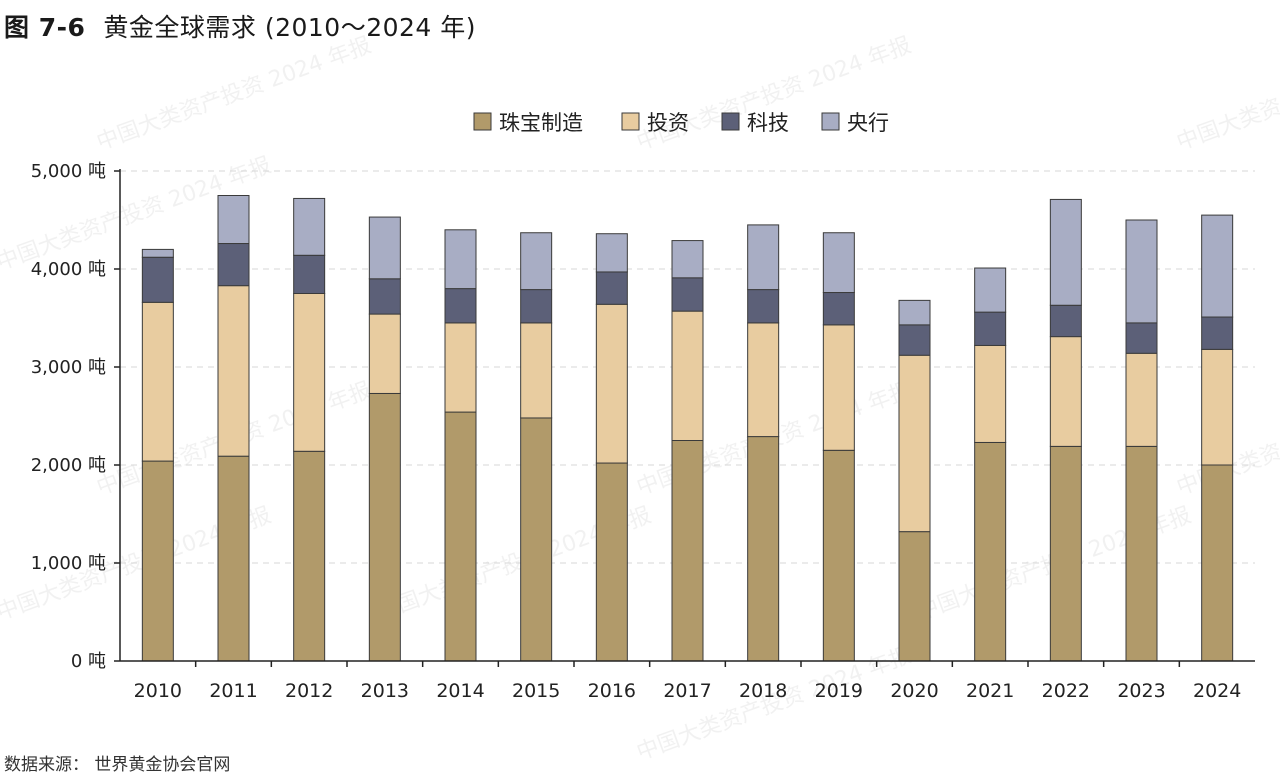 The height and width of the screenshot is (777, 1280). What do you see at coordinates (763, 691) in the screenshot?
I see `x-tick-label: 2018` at bounding box center [763, 691].